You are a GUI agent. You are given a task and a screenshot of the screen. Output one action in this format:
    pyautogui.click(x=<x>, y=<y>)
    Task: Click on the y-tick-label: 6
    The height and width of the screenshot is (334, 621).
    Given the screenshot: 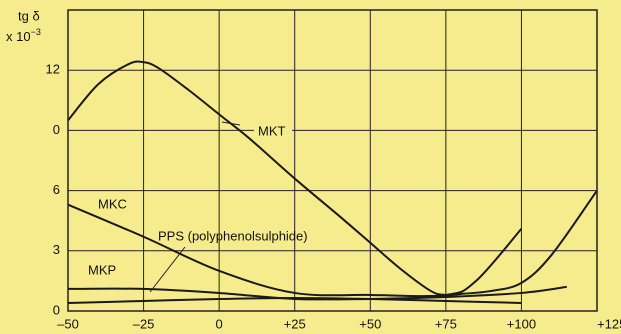 What is the action you would take?
    pyautogui.click(x=56, y=189)
    